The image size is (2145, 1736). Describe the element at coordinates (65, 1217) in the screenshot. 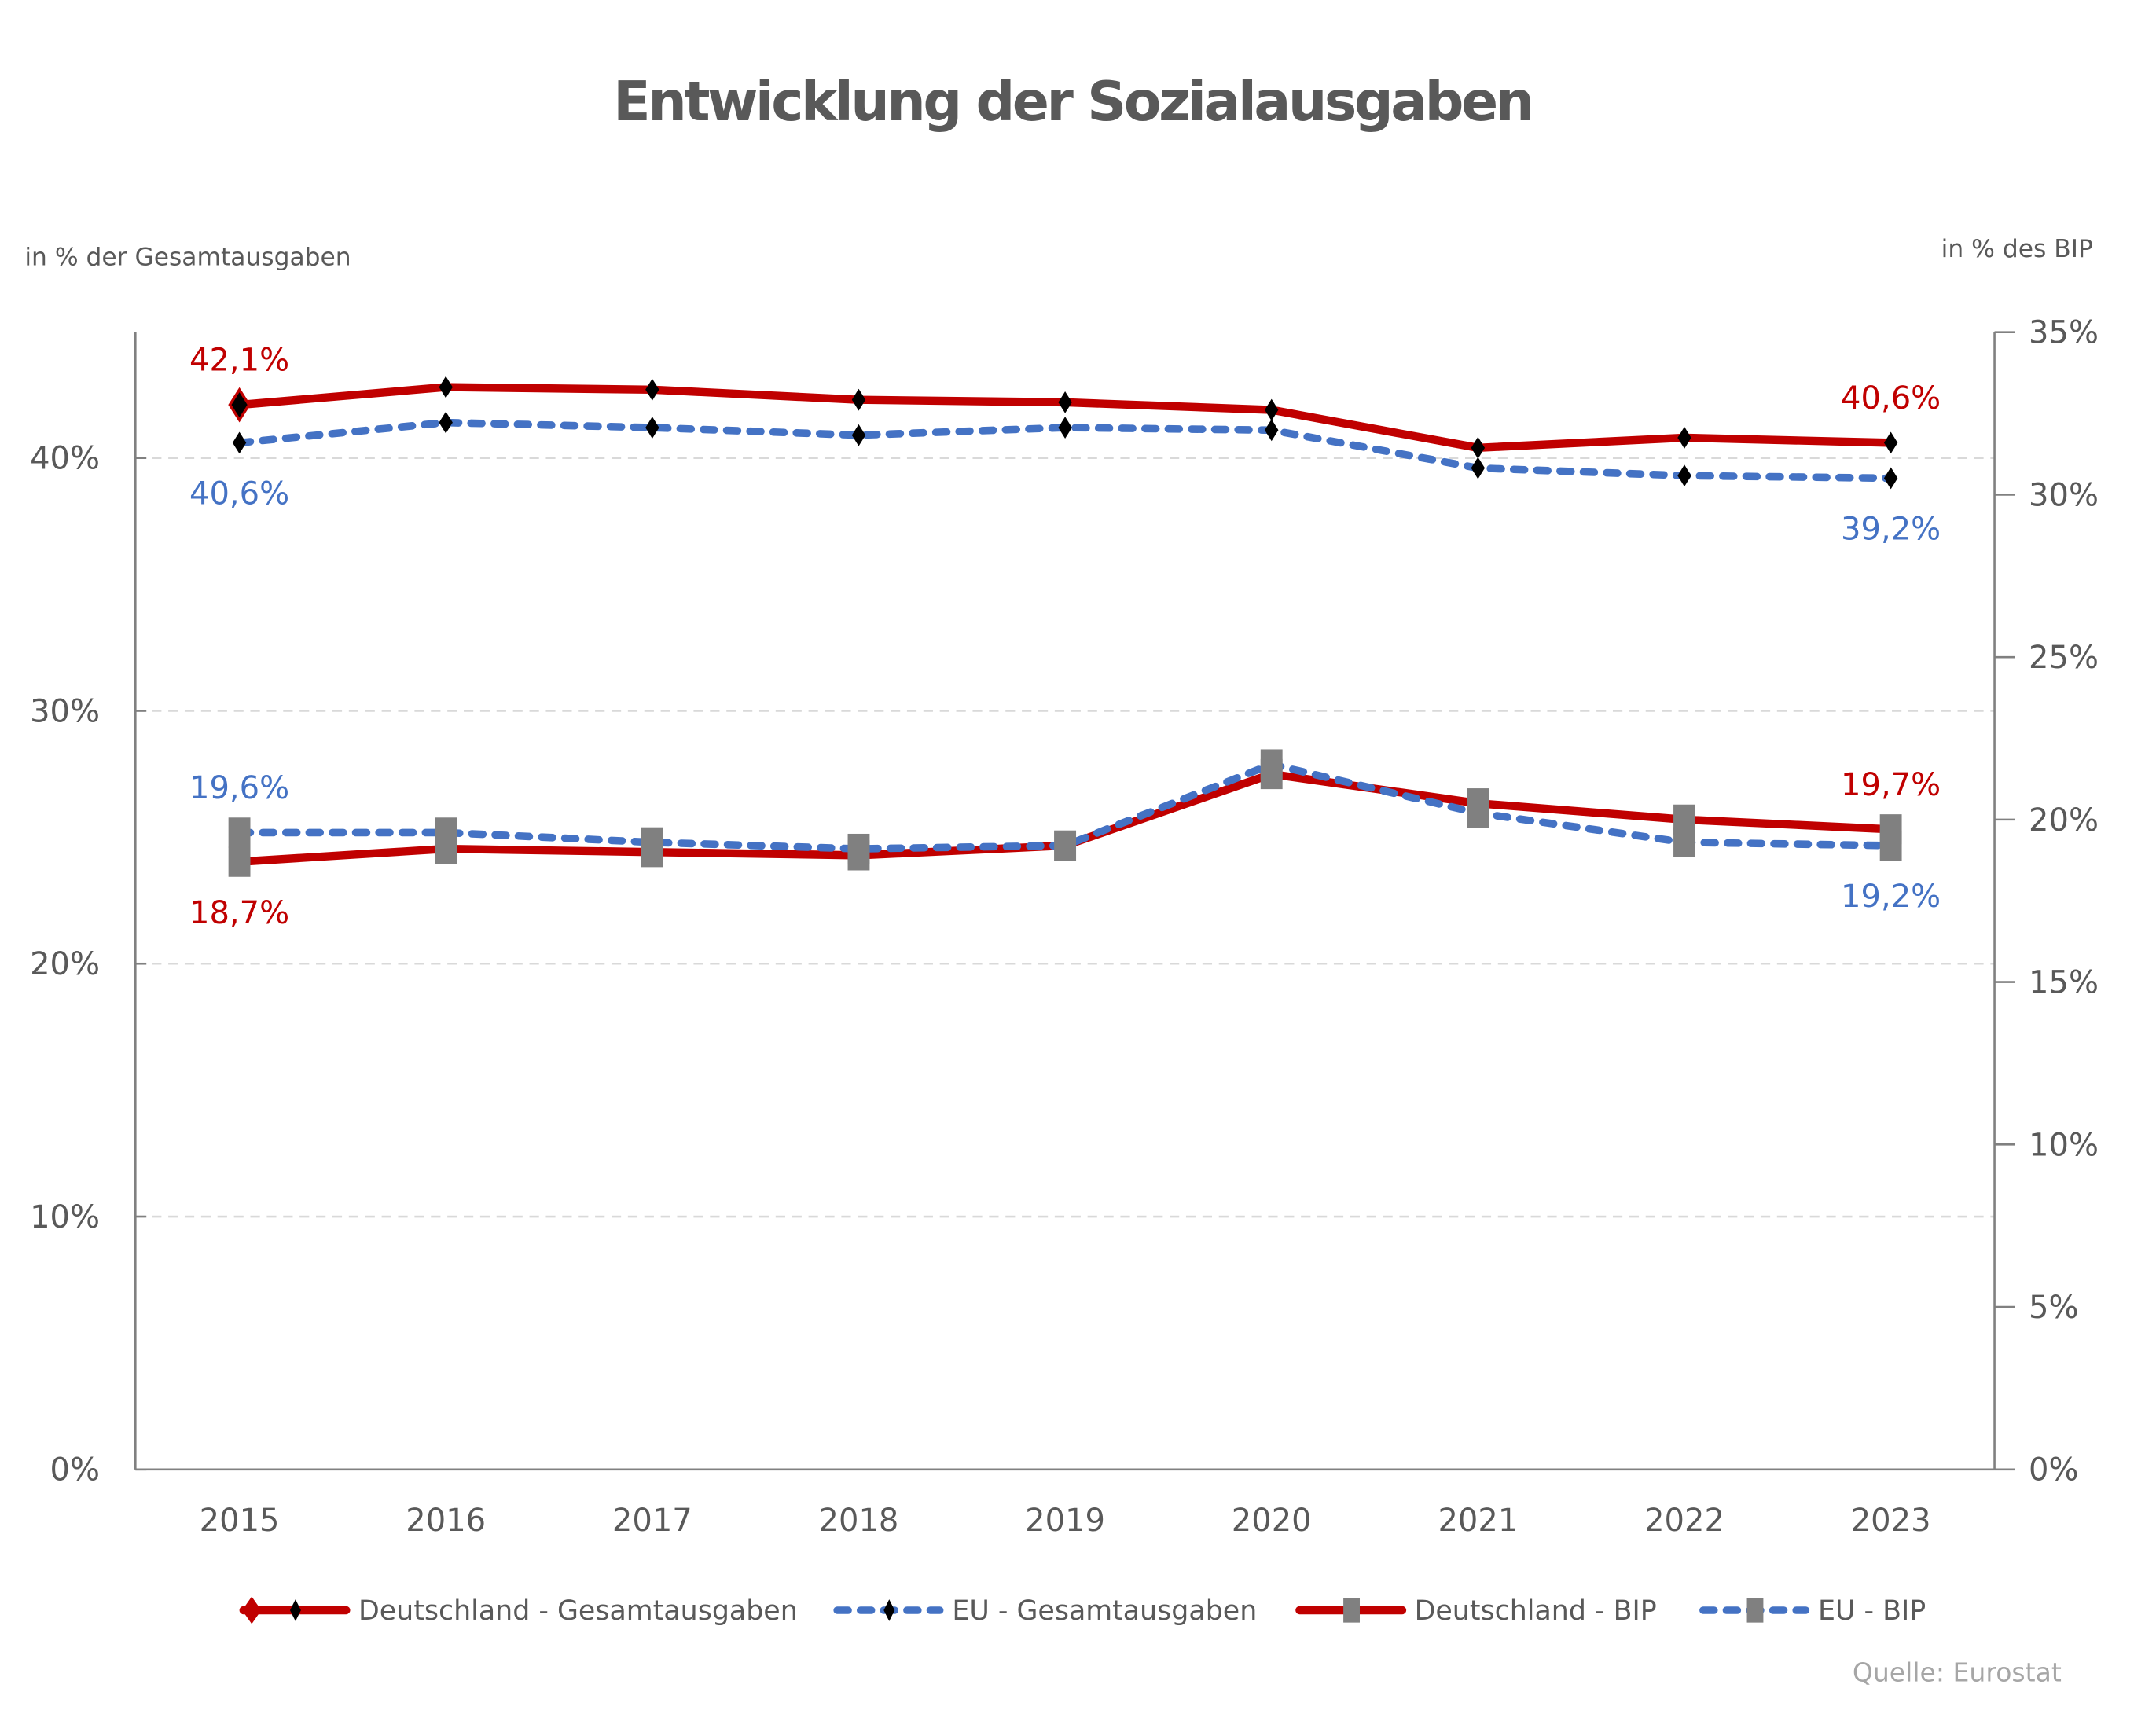

I see `left-tick-label: 10%` at that location.